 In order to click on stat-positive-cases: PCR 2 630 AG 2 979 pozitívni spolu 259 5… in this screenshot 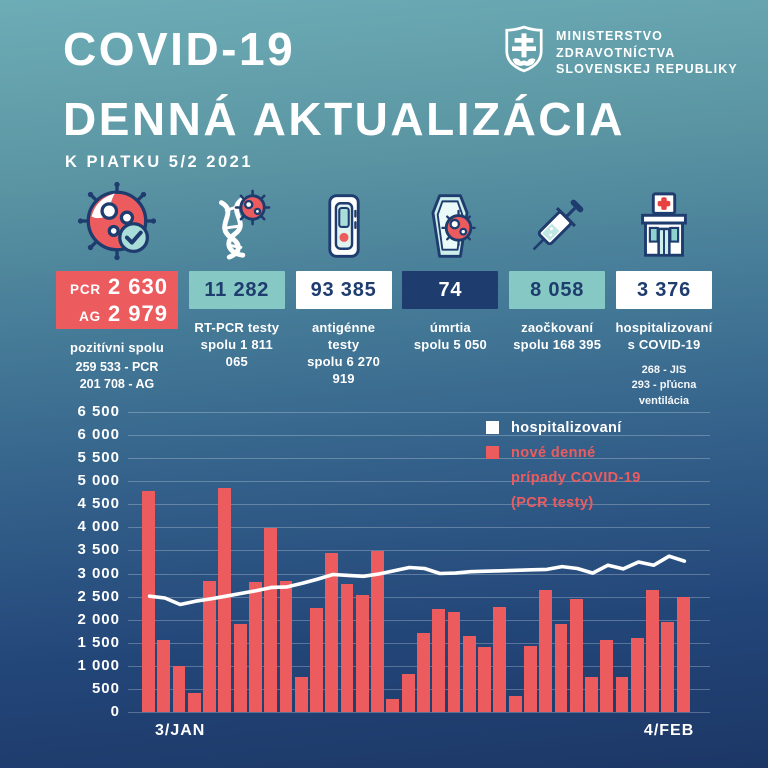, I will do `click(117, 295)`.